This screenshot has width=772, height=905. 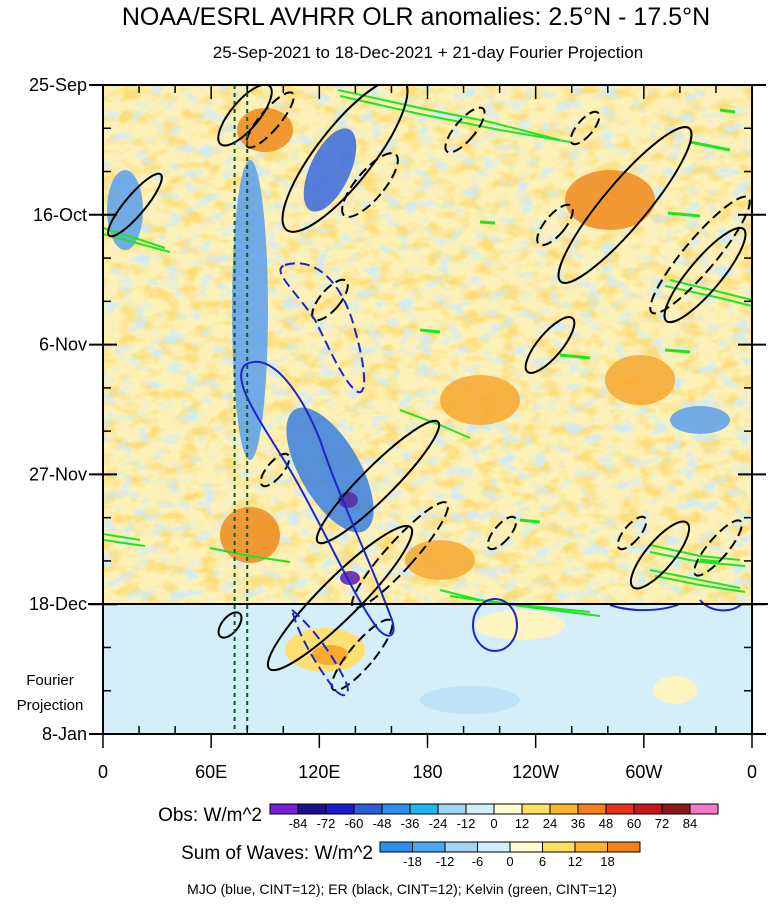 What do you see at coordinates (495, 625) in the screenshot?
I see `mjo-positive-contour` at bounding box center [495, 625].